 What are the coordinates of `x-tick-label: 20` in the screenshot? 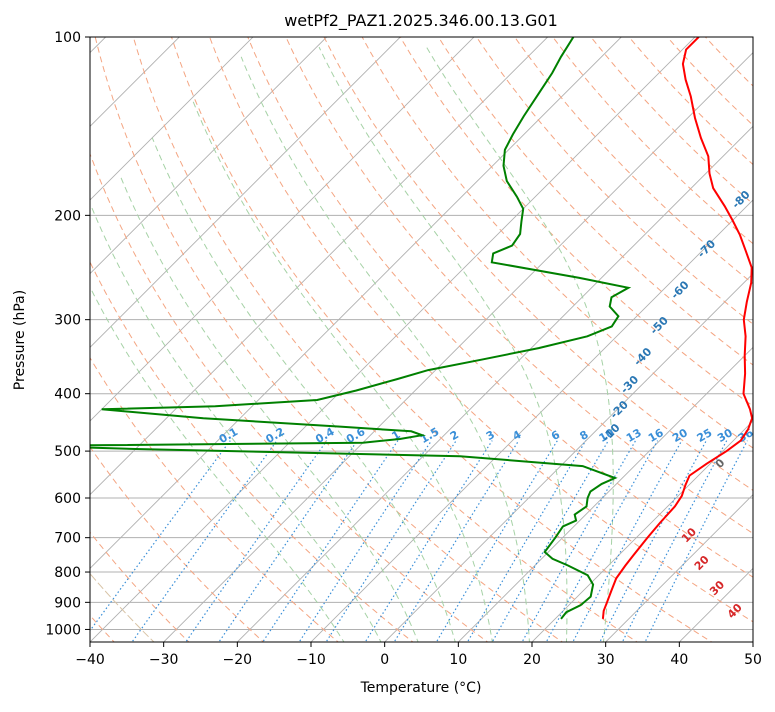 It's located at (532, 660).